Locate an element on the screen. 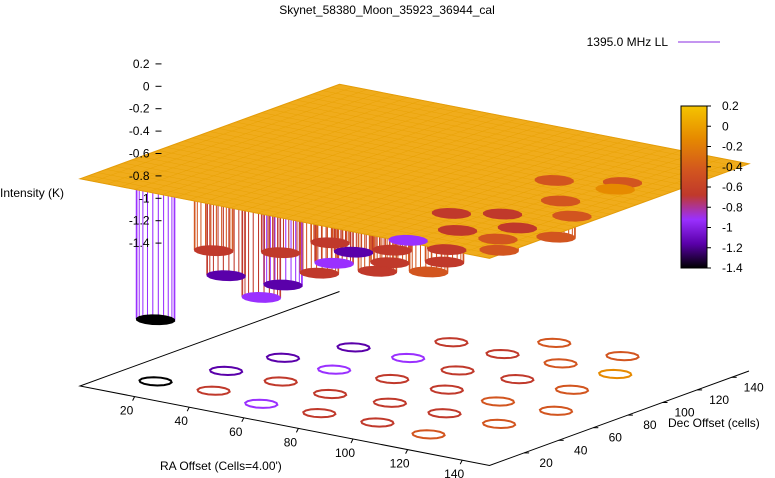 This screenshot has height=478, width=775. legend-label: 1395.0 MHz LL is located at coordinates (628, 42).